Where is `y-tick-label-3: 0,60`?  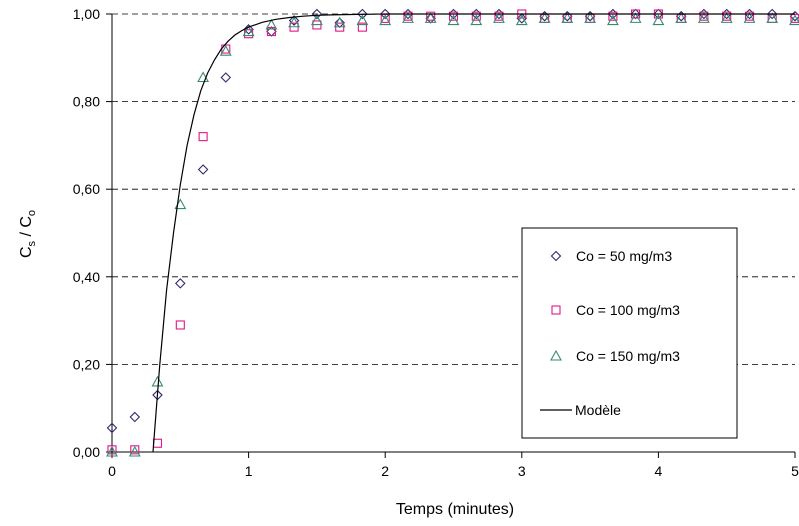 y-tick-label-3: 0,60 is located at coordinates (86, 189).